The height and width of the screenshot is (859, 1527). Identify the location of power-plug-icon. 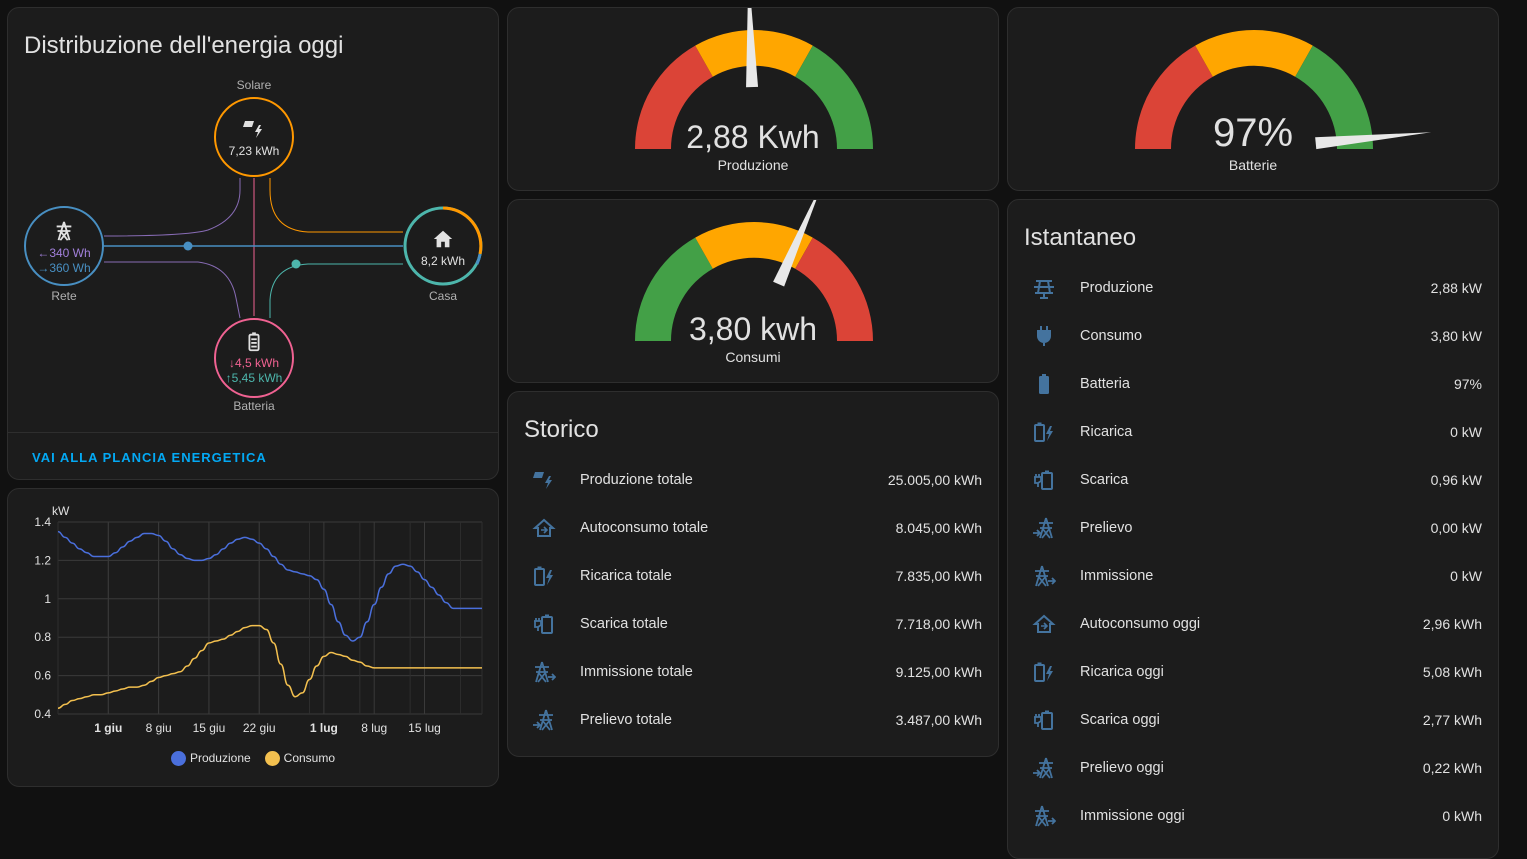
(1044, 336).